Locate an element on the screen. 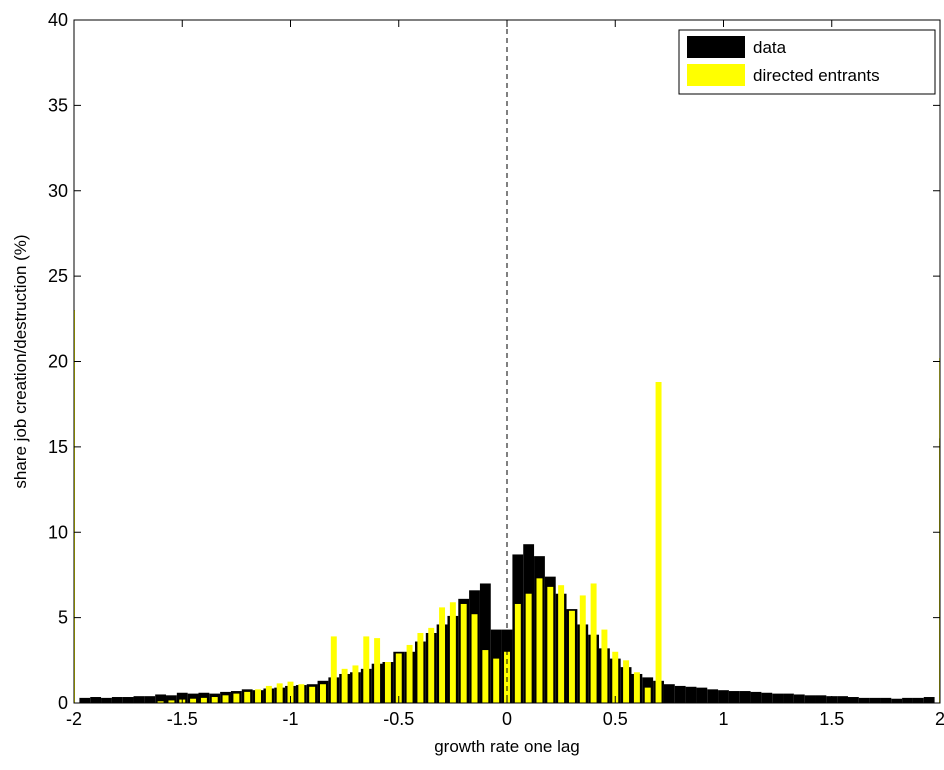 Image resolution: width=944 pixels, height=770 pixels. x-axis-title: growth rate one lag is located at coordinates (507, 746).